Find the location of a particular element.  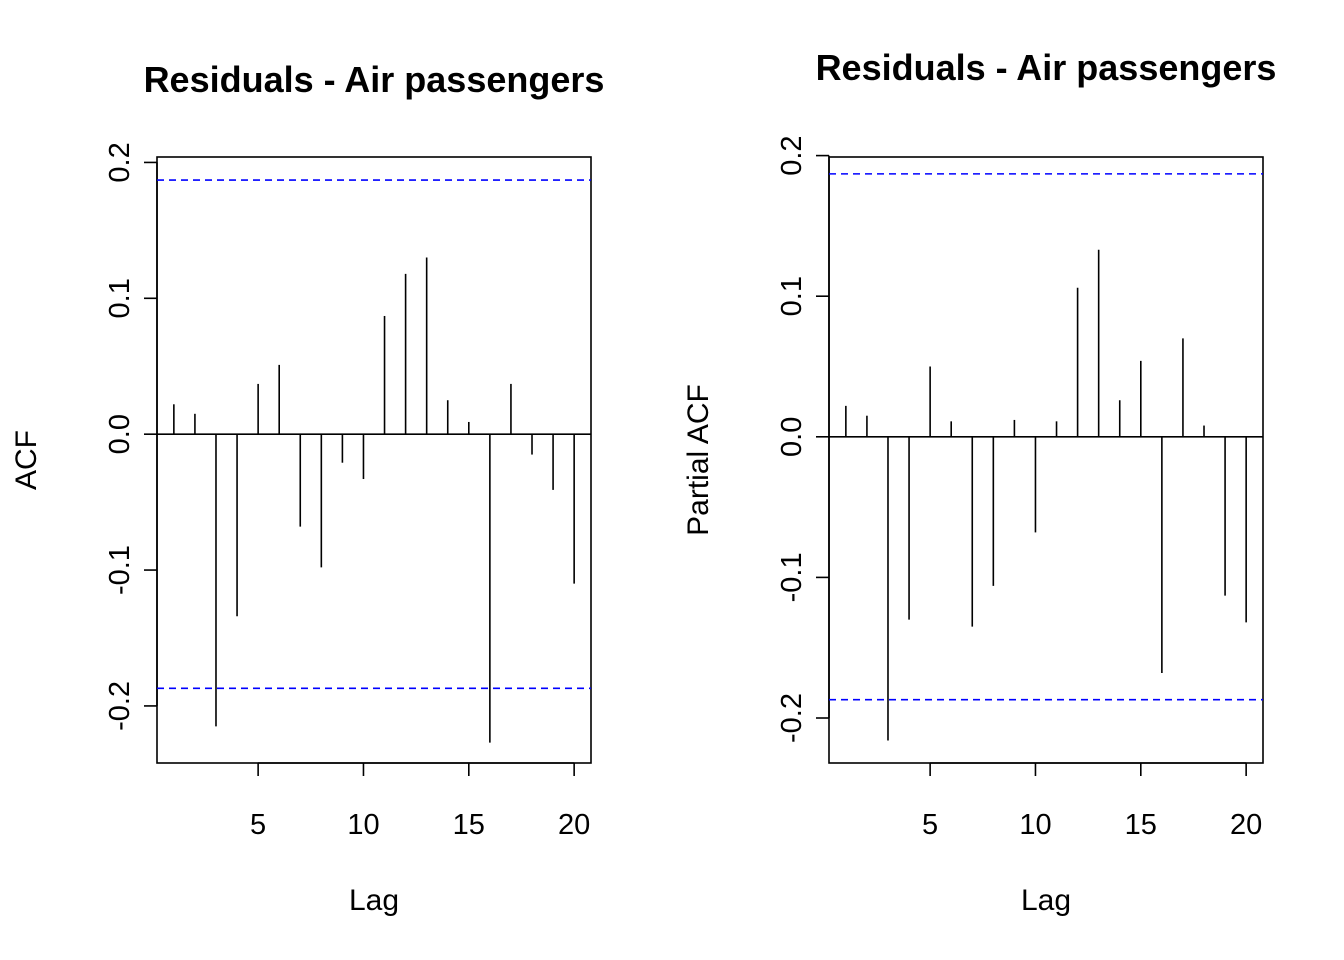

pacf-y-axis: -0.2 -0.1 0.0 0.1 0.2 is located at coordinates (803, 439).